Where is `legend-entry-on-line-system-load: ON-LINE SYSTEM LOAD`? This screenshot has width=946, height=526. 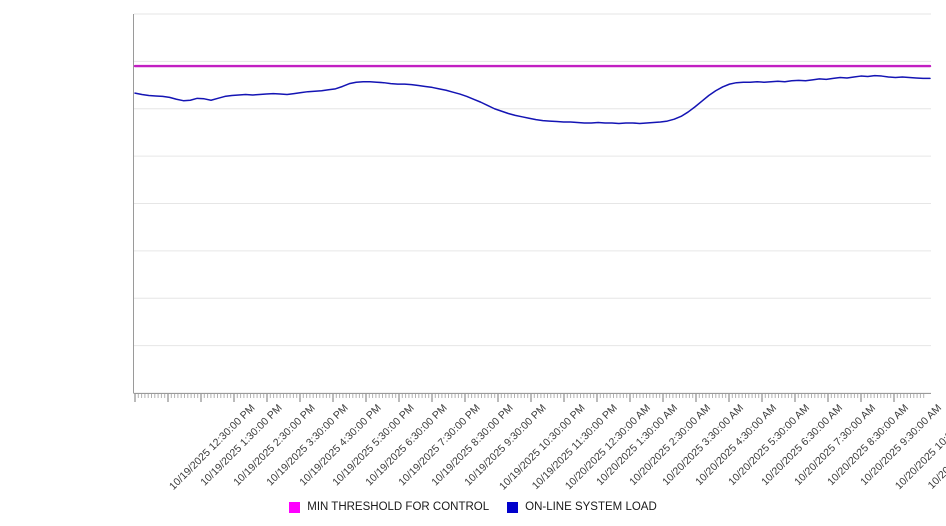
legend-entry-on-line-system-load: ON-LINE SYSTEM LOAD is located at coordinates (582, 507).